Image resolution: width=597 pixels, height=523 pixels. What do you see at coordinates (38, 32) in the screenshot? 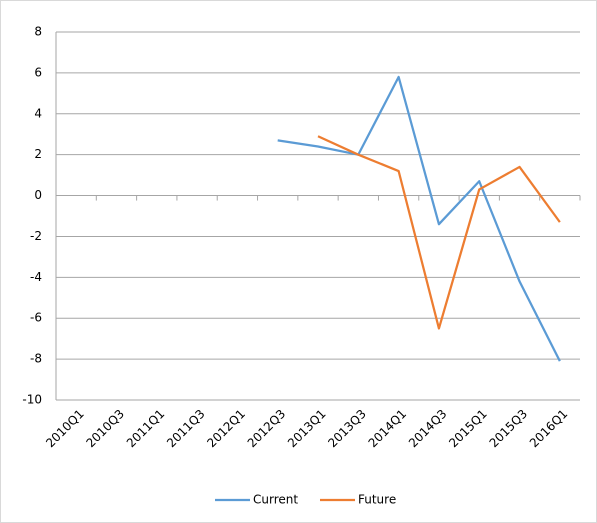
I see `y-tick-label: 8` at bounding box center [38, 32].